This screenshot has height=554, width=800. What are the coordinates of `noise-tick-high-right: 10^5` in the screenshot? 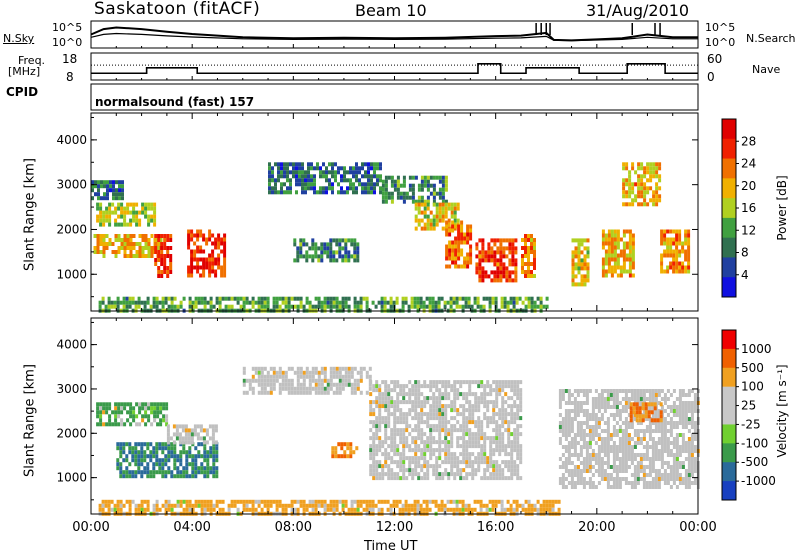 It's located at (720, 27).